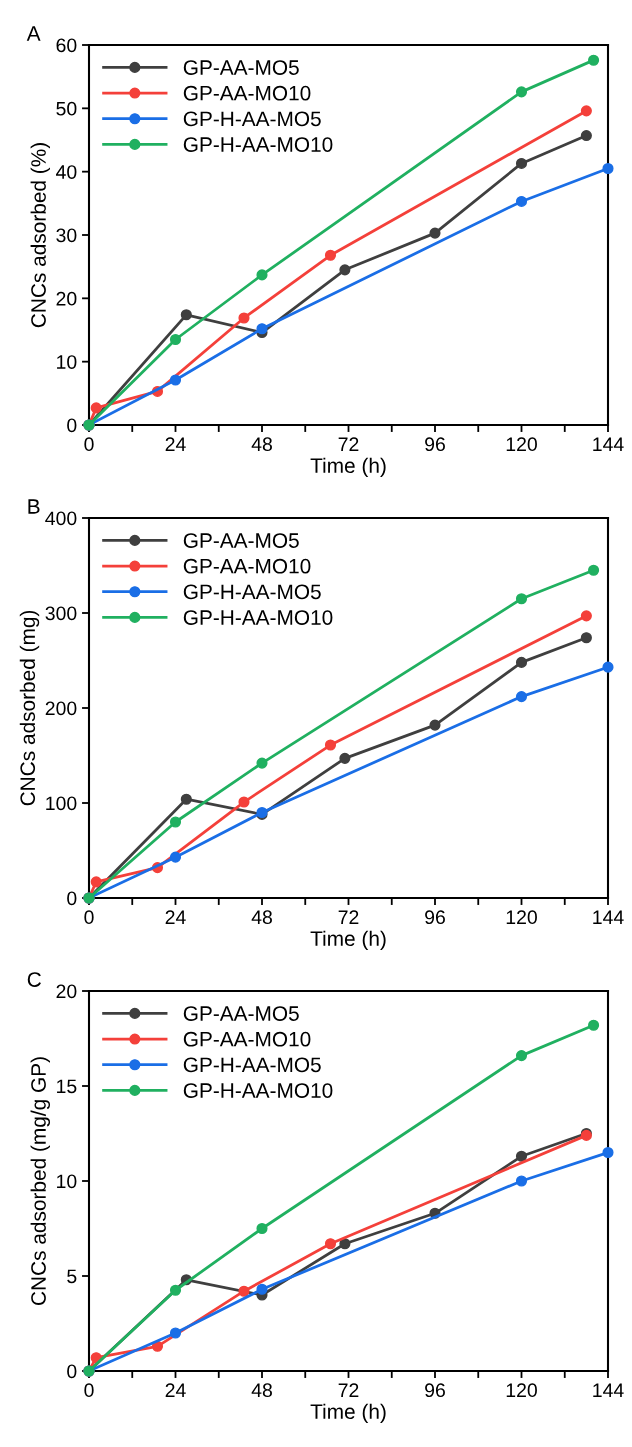 This screenshot has width=632, height=1447. Describe the element at coordinates (72, 1276) in the screenshot. I see `y-tick-label: 5` at that location.